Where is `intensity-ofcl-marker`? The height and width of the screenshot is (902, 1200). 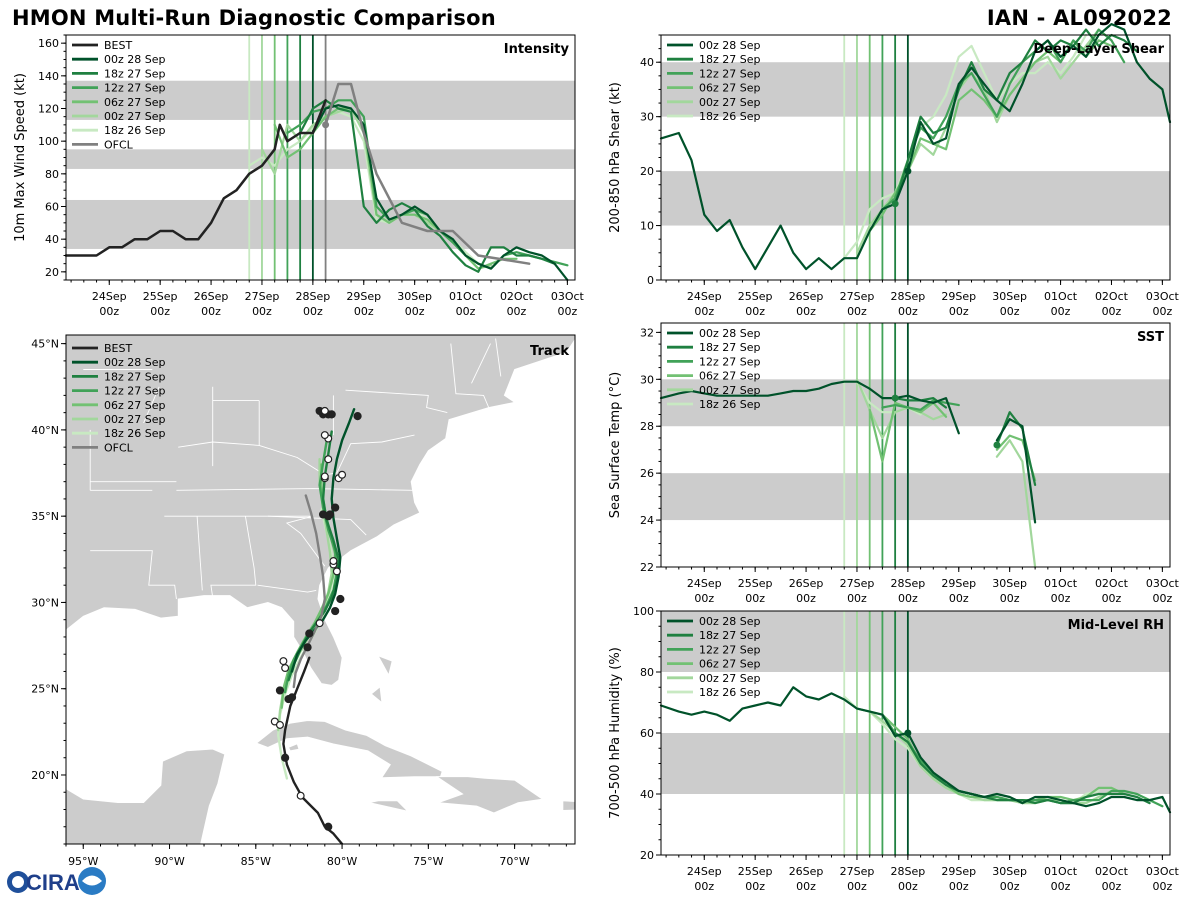
intensity-ofcl-marker is located at coordinates (326, 125).